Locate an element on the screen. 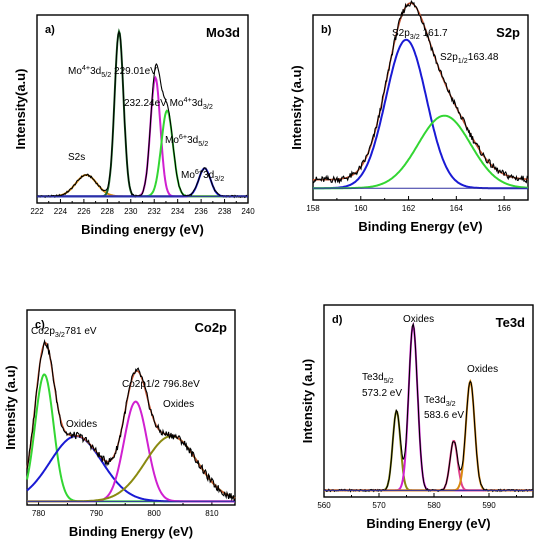 Image resolution: width=544 pixels, height=550 pixels. annotation: Mo6+3d3/2 is located at coordinates (202, 175).